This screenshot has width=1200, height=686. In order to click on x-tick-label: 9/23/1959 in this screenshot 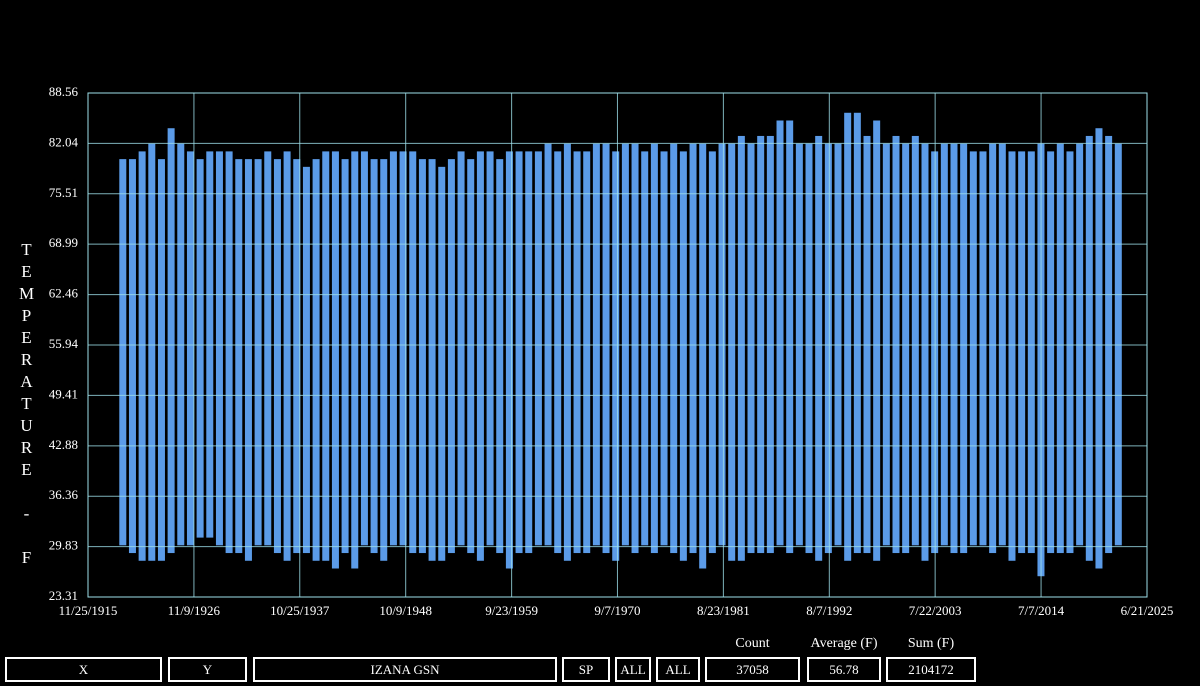, I will do `click(511, 610)`.